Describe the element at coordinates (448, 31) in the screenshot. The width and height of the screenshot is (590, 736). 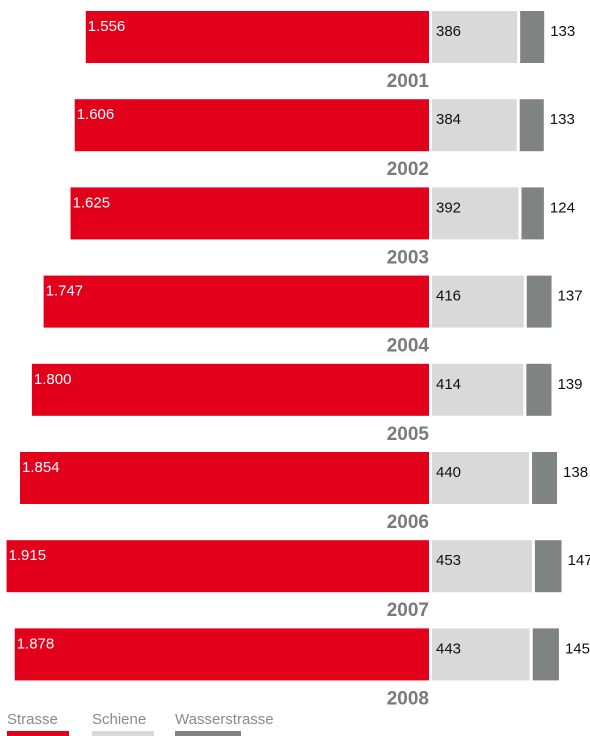
I see `label-schiene-2001: 386` at that location.